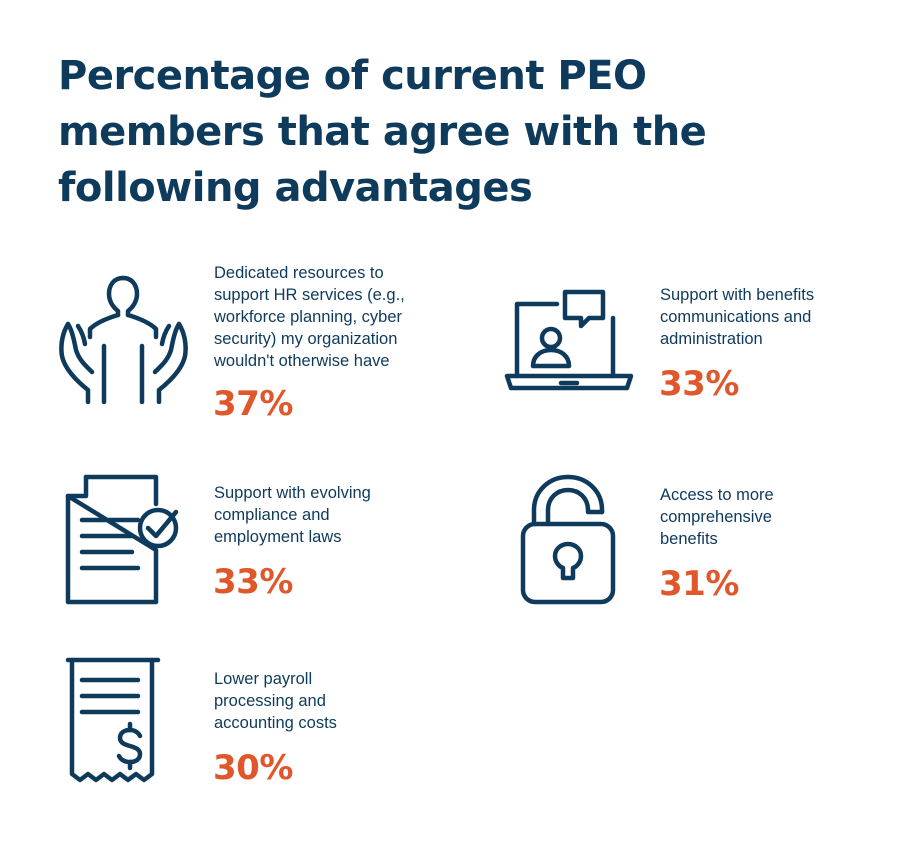 The image size is (900, 846). Describe the element at coordinates (253, 404) in the screenshot. I see `advantage-percent: 37%` at that location.